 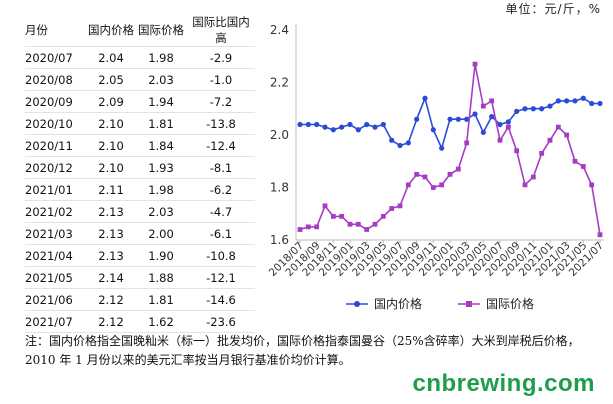 What do you see at coordinates (161, 101) in the screenshot?
I see `table-cell: 1.94` at bounding box center [161, 101].